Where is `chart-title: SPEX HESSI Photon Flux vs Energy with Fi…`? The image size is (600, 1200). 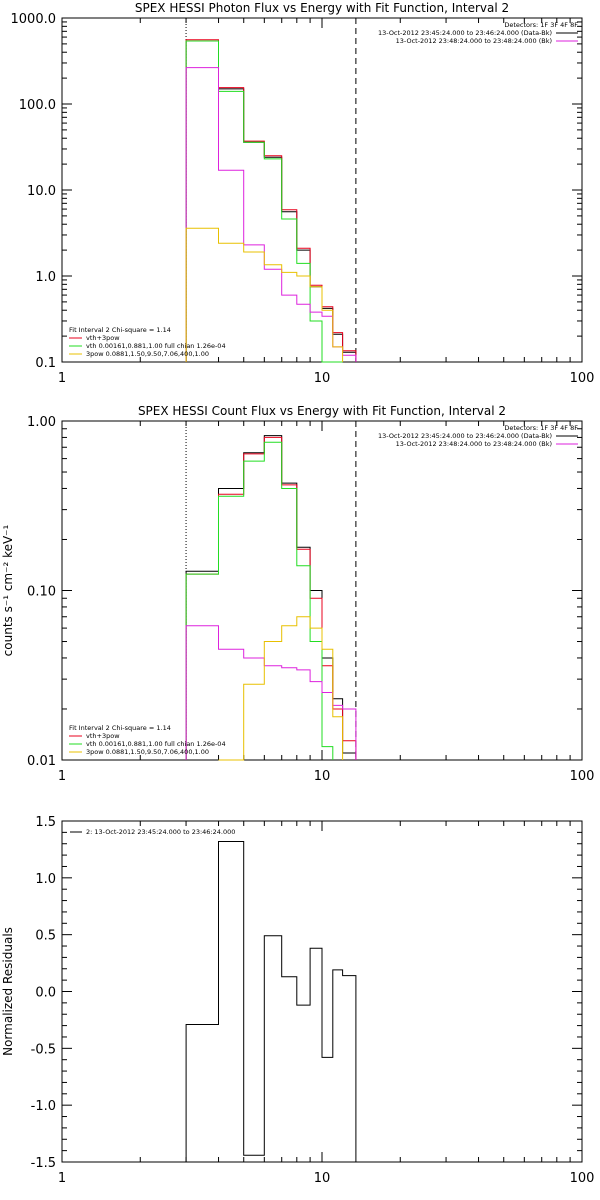
chart-title: SPEX HESSI Photon Flux vs Energy with Fi… is located at coordinates (322, 8).